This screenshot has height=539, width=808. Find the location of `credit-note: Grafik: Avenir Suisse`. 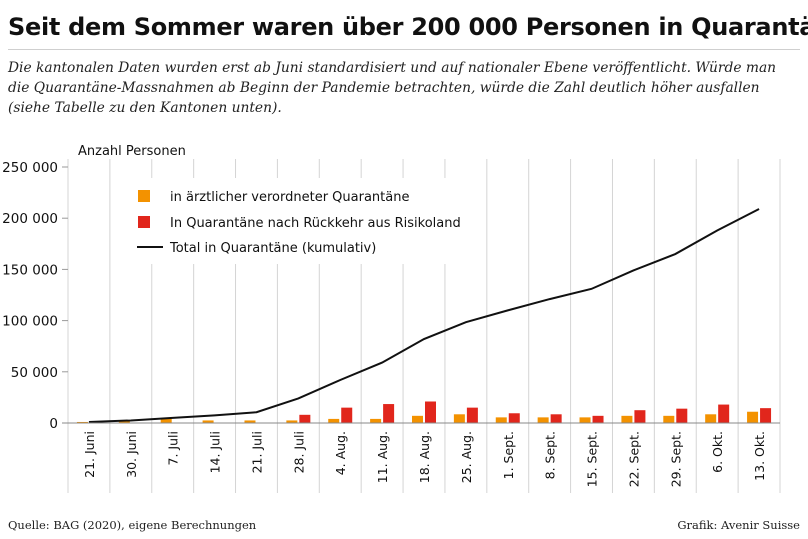

credit-note: Grafik: Avenir Suisse is located at coordinates (738, 525).